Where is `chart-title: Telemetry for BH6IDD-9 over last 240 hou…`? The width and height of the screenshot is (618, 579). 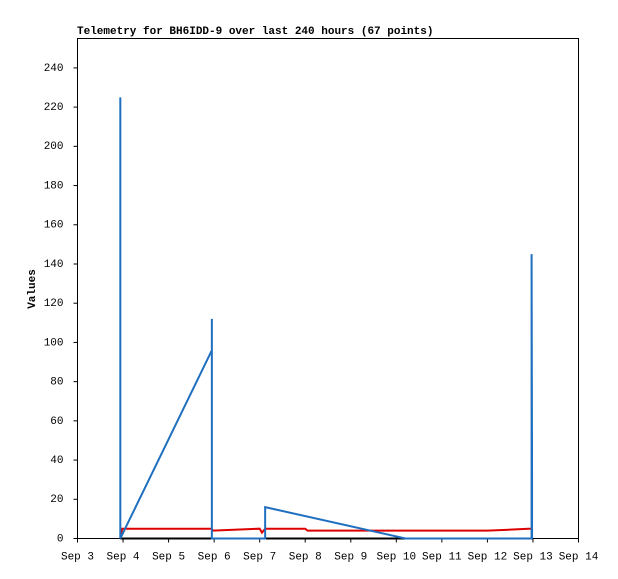 chart-title: Telemetry for BH6IDD-9 over last 240 hou… is located at coordinates (255, 32).